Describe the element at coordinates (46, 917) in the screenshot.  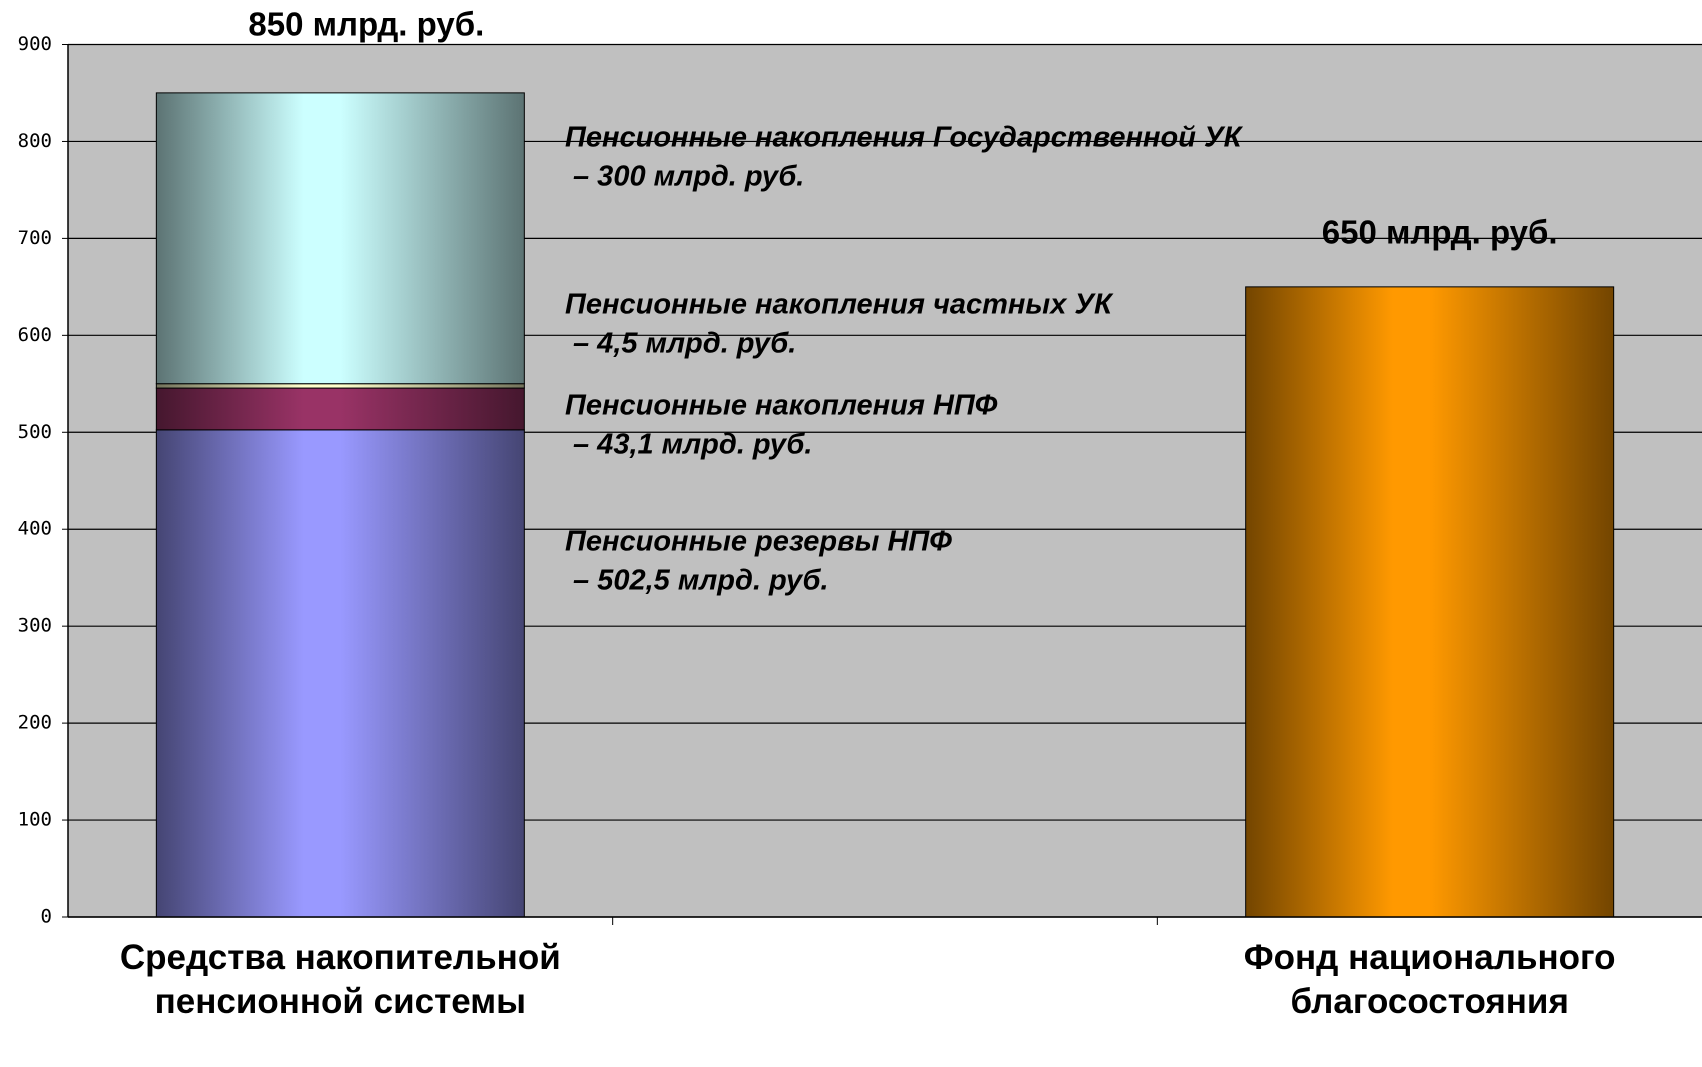
I see `y-tick-label: 0` at that location.